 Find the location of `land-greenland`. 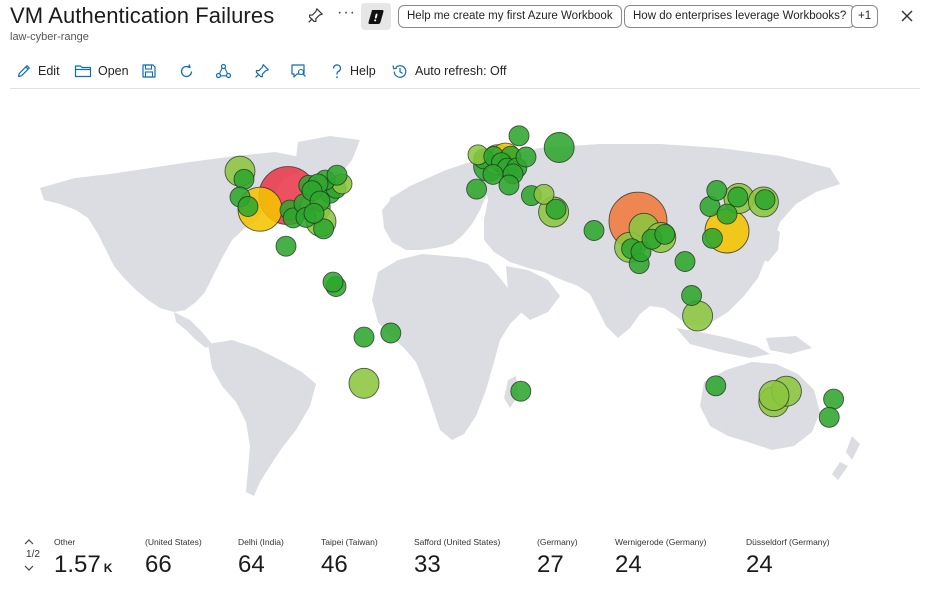

land-greenland is located at coordinates (328, 161).